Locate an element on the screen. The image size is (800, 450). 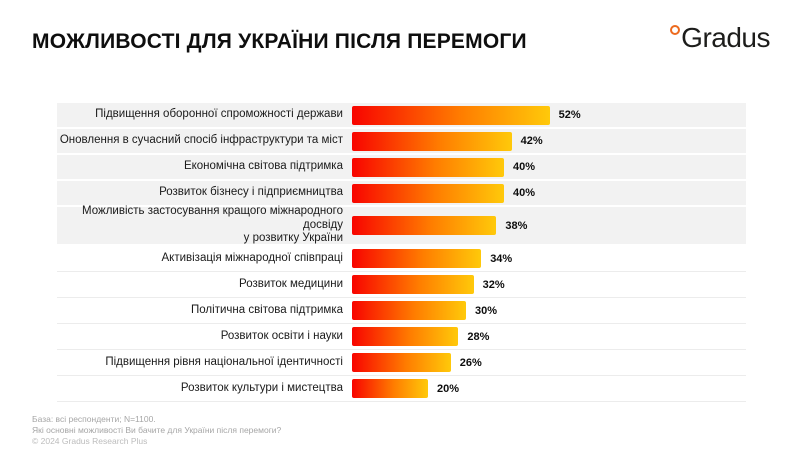
value-label: 28% is located at coordinates (478, 336).